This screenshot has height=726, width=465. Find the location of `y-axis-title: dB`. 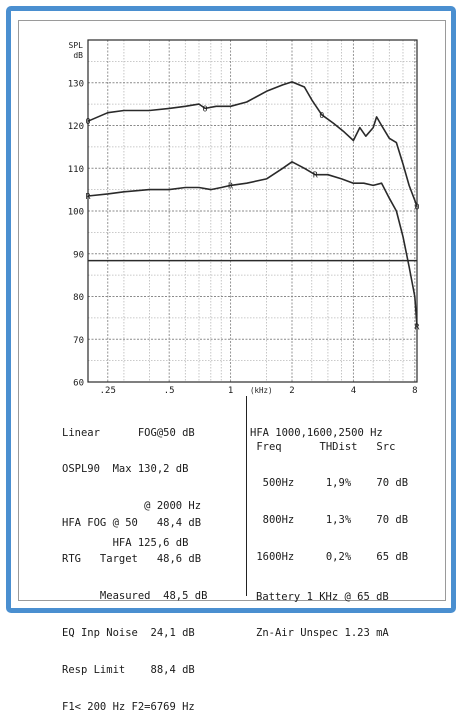

y-axis-title: dB is located at coordinates (78, 55).